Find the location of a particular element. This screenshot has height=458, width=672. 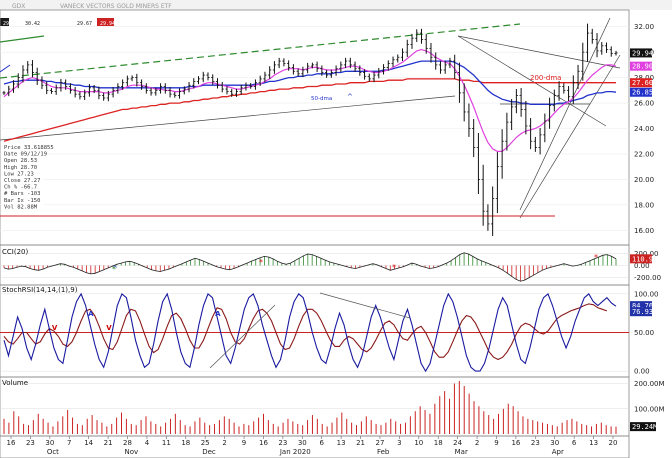

stoch-trendline is located at coordinates (365, 305).